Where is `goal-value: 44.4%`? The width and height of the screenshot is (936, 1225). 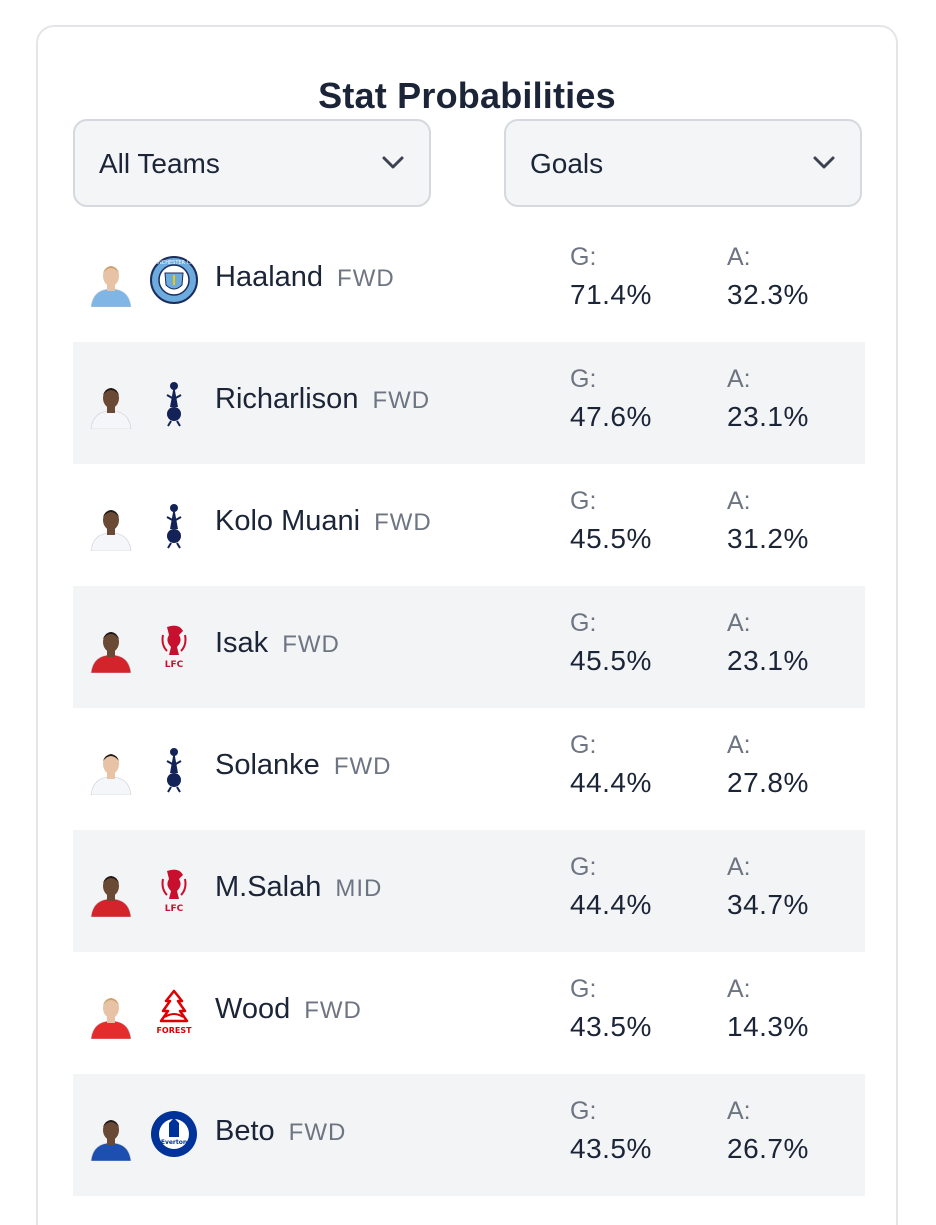 goal-value: 44.4% is located at coordinates (611, 782).